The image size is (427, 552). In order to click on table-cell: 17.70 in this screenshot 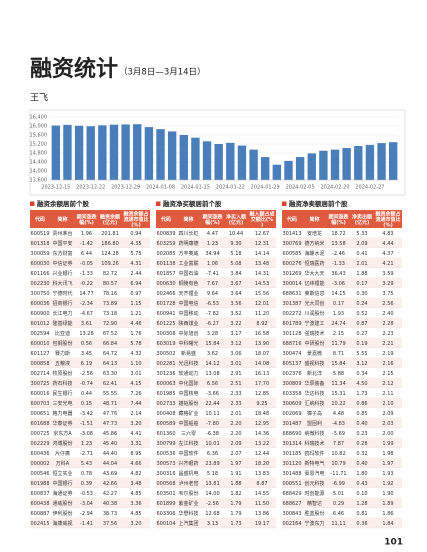, I will do `click(262, 384)`.